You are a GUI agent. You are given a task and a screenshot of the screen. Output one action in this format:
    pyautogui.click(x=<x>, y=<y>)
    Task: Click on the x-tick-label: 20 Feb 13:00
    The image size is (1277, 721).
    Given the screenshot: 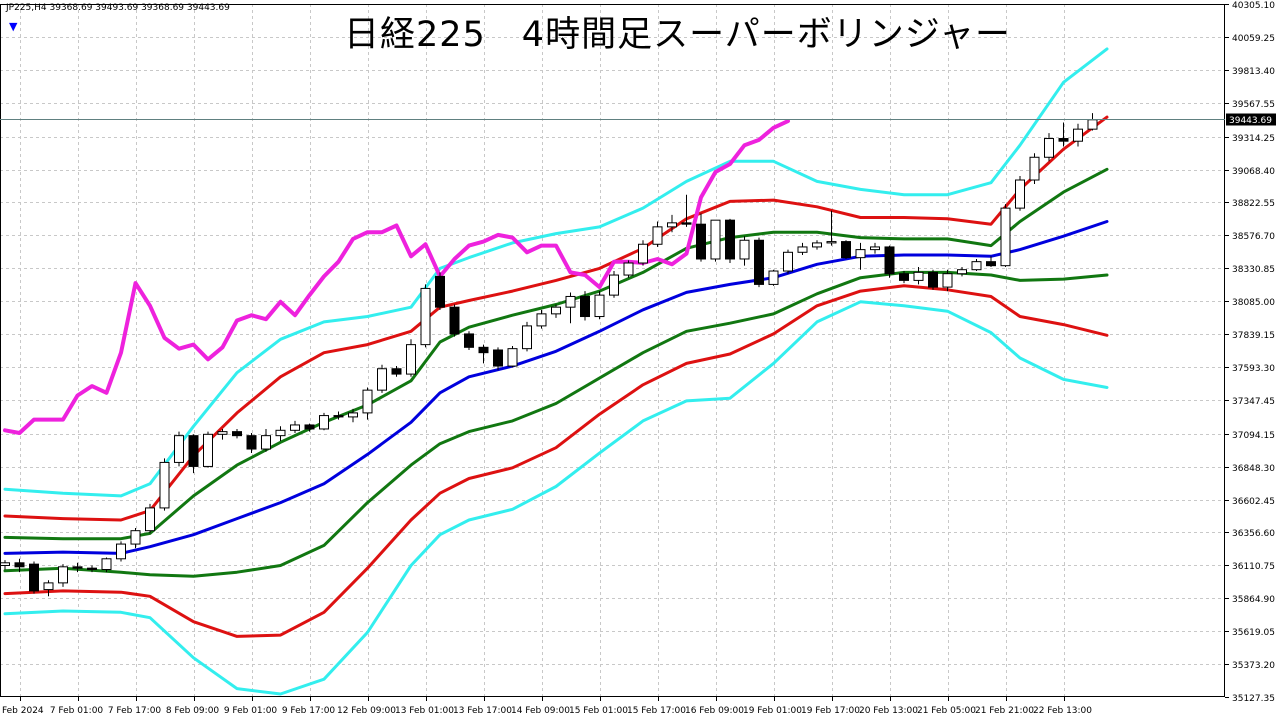 What is the action you would take?
    pyautogui.click(x=888, y=711)
    